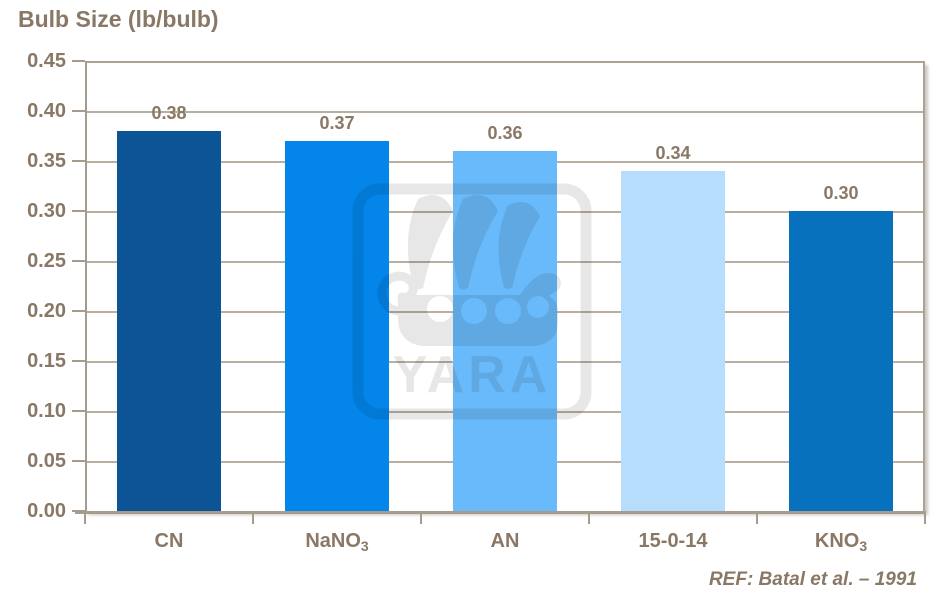 This screenshot has height=604, width=945. I want to click on watermark-ship-hull-icon, so click(479, 309).